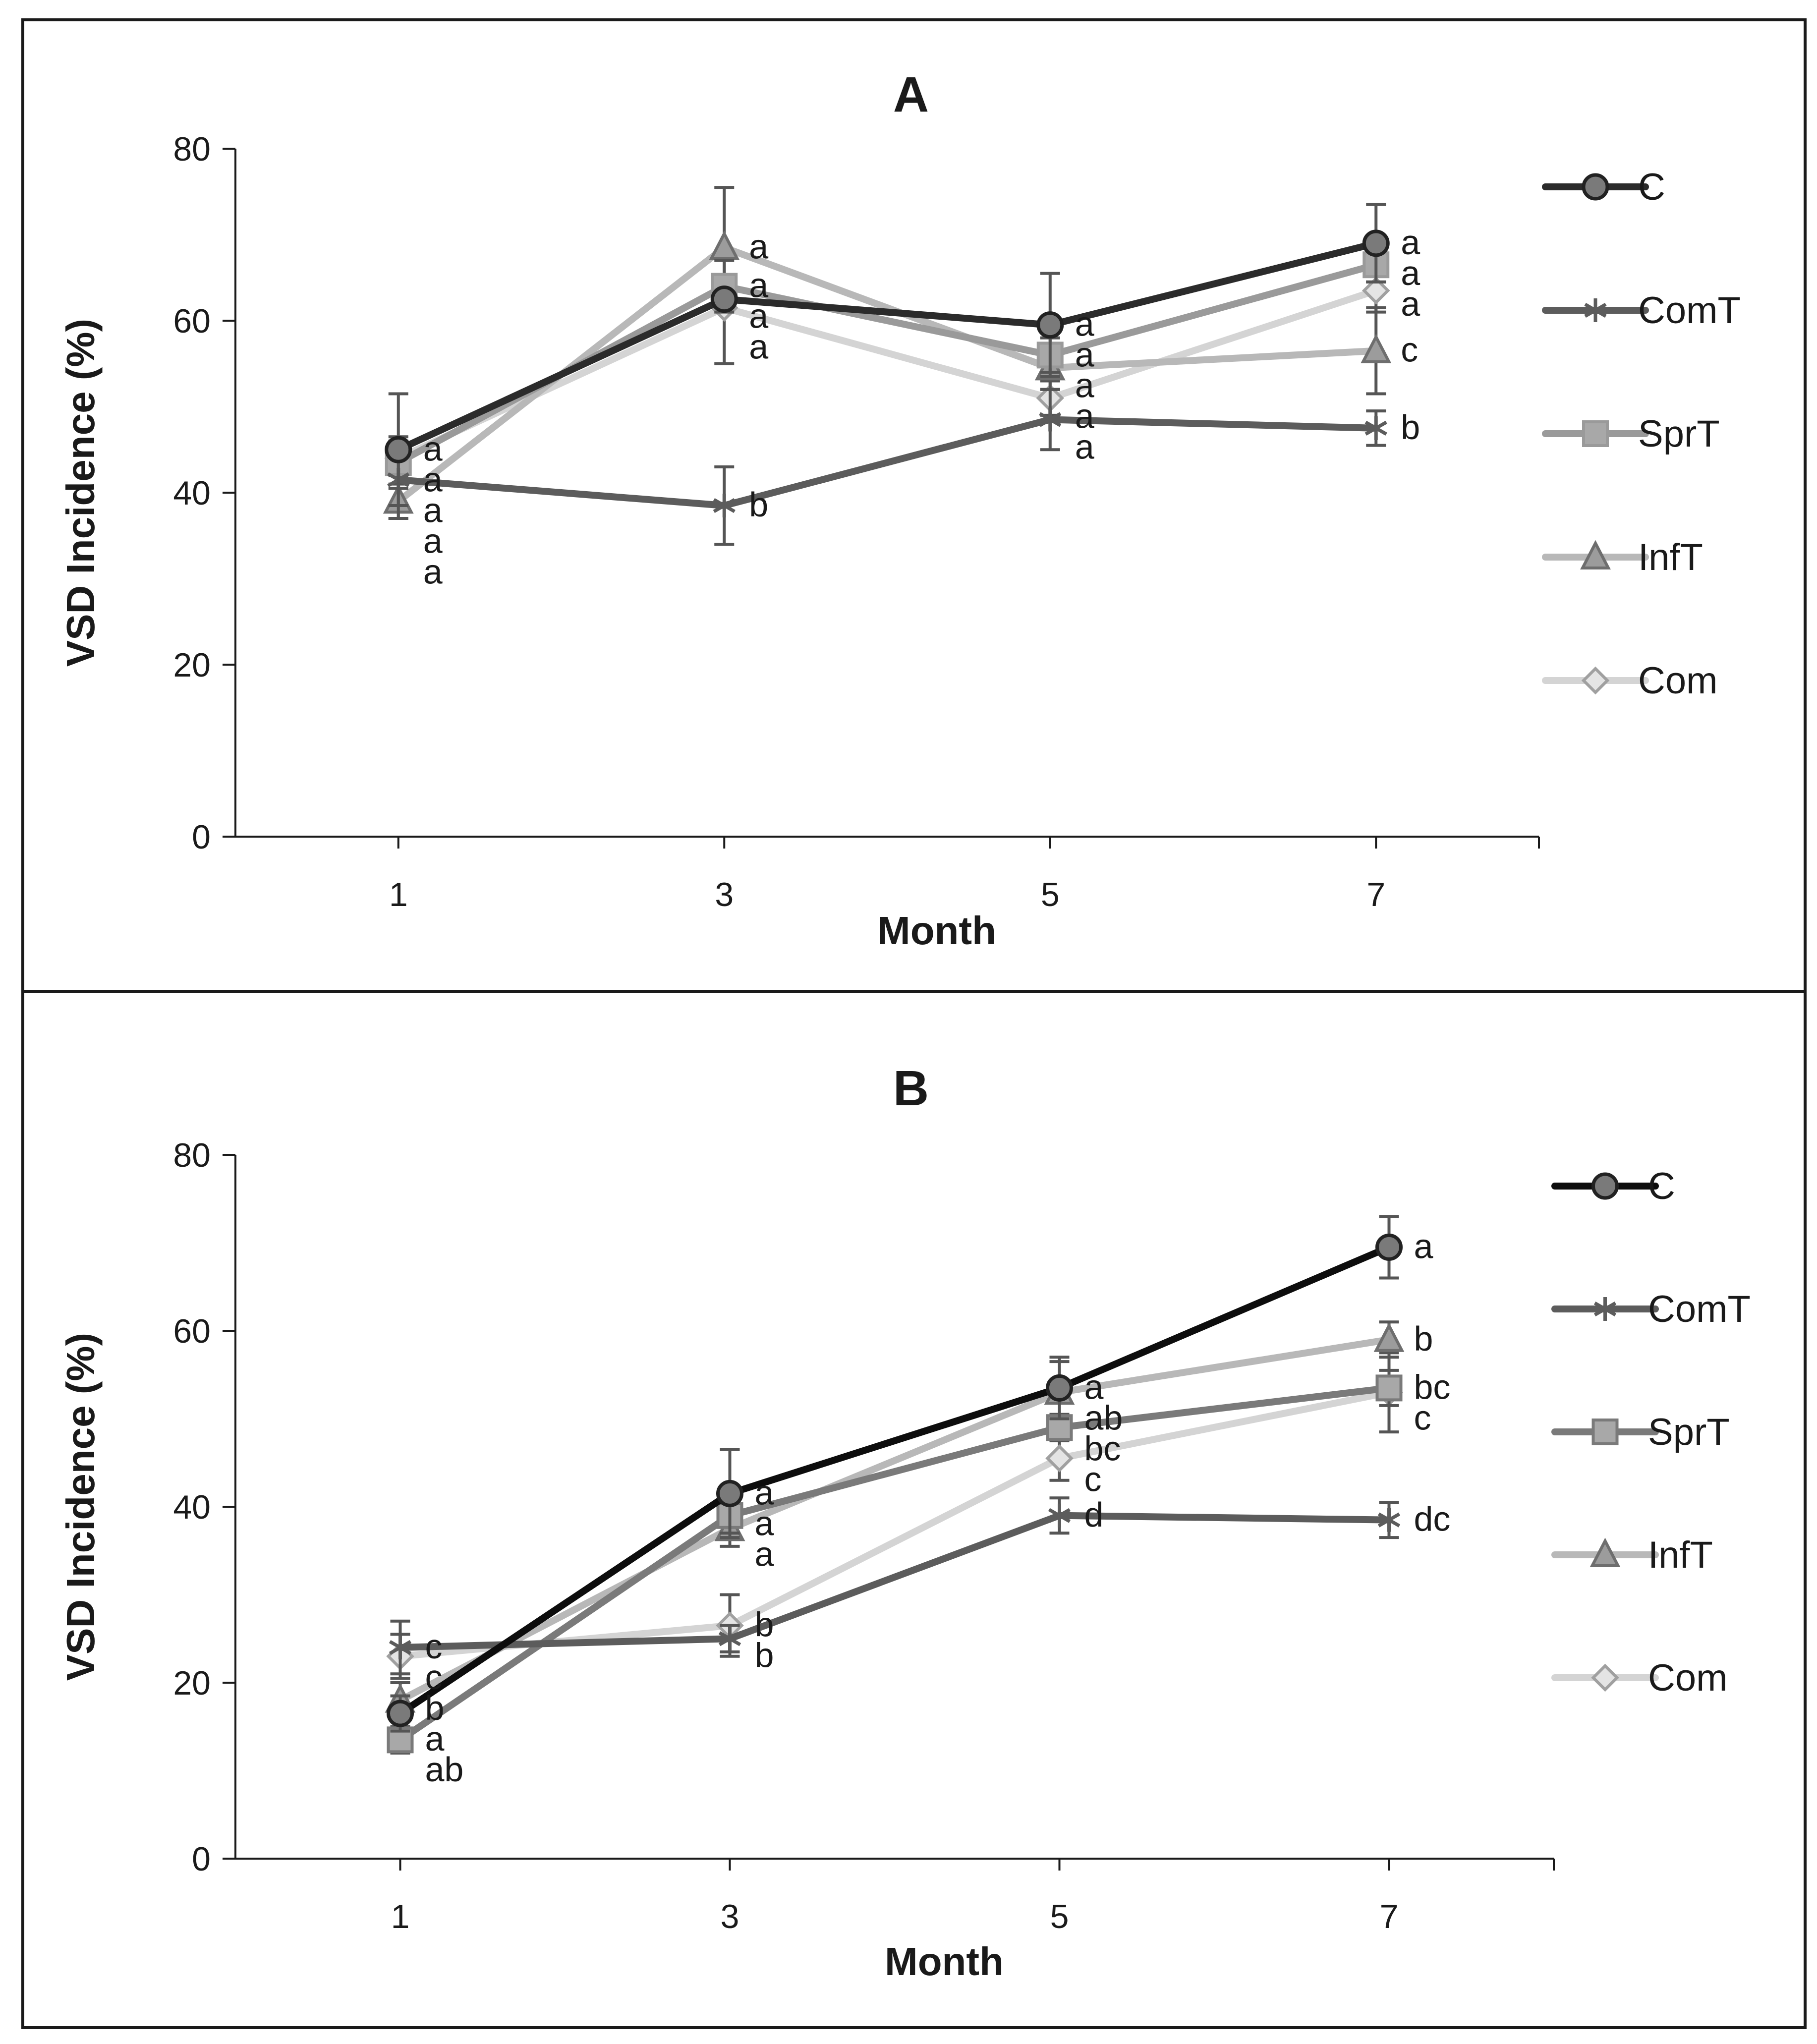 This screenshot has width=1817, height=2044. I want to click on legend-item-c: C, so click(1613, 1186).